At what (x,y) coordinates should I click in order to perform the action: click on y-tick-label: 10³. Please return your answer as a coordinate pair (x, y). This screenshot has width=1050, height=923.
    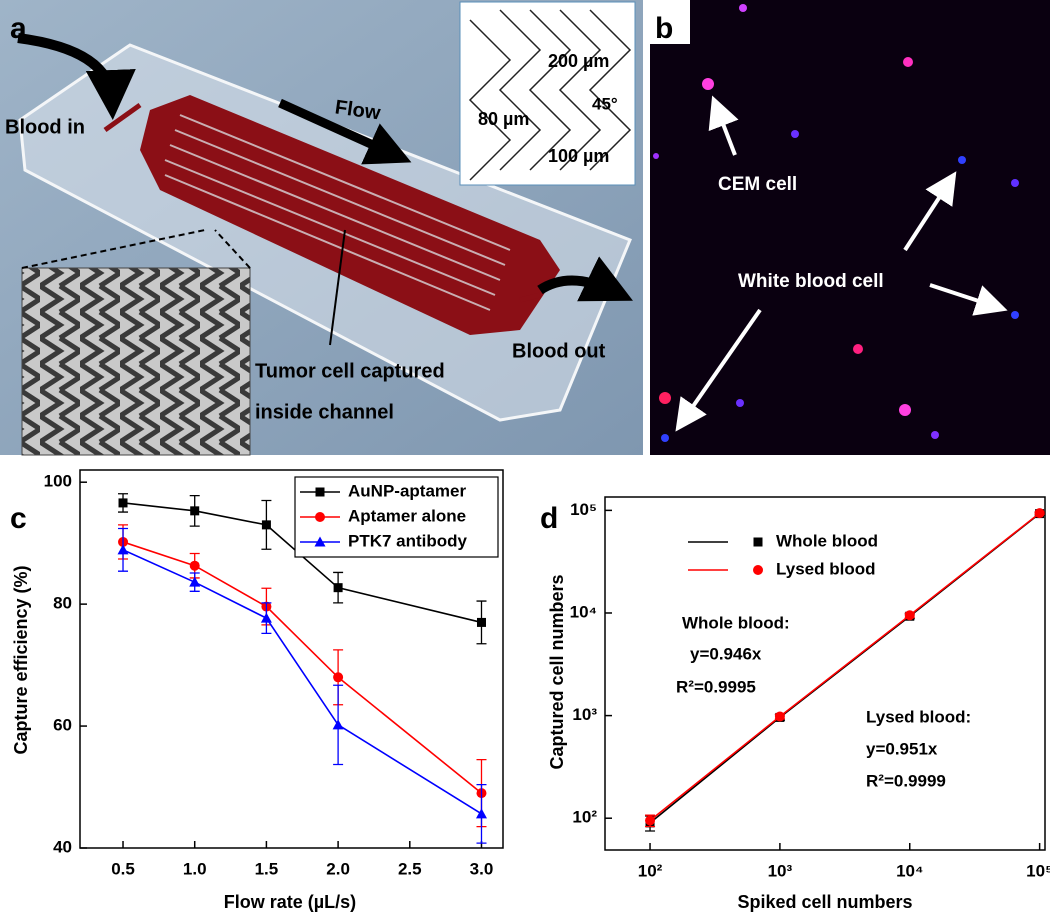
    Looking at the image, I should click on (584, 714).